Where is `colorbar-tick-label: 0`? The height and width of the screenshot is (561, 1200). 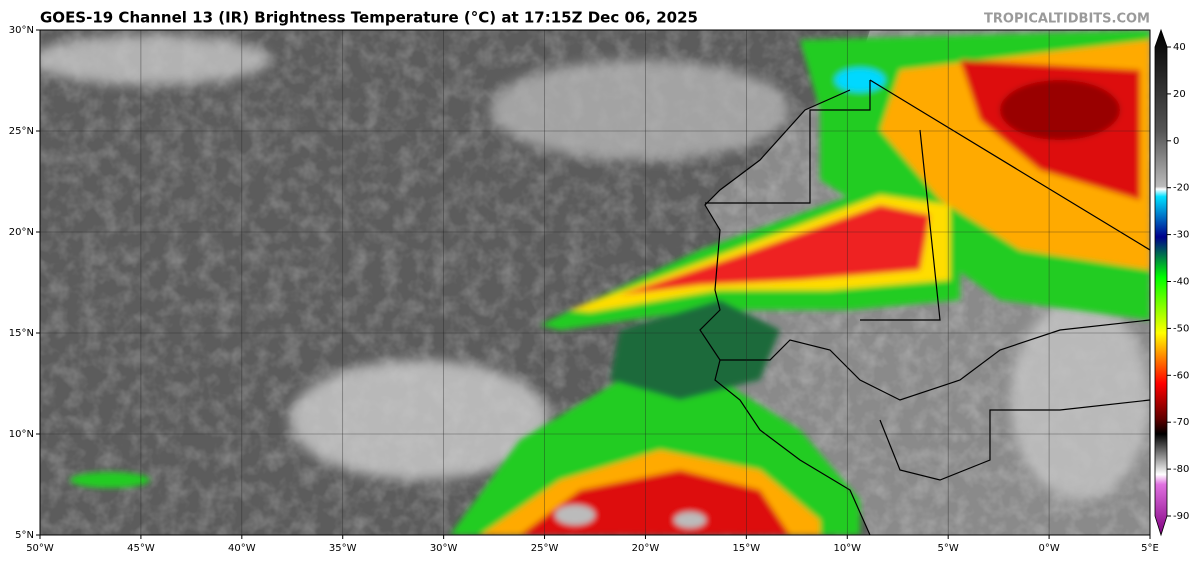
colorbar-tick-label: 0 is located at coordinates (1176, 141).